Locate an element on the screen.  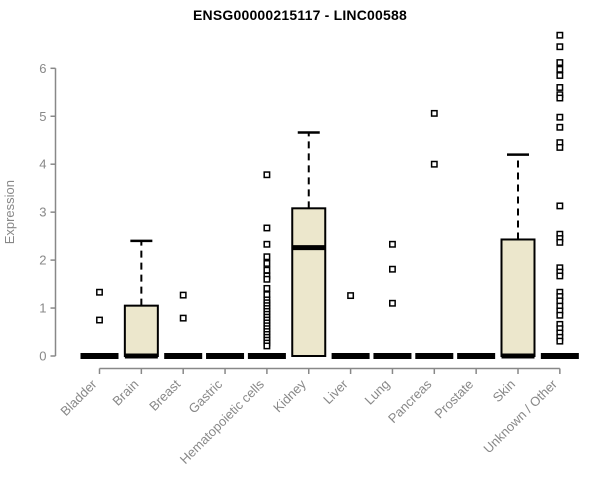
y-tick-label: 1 is located at coordinates (42, 308).